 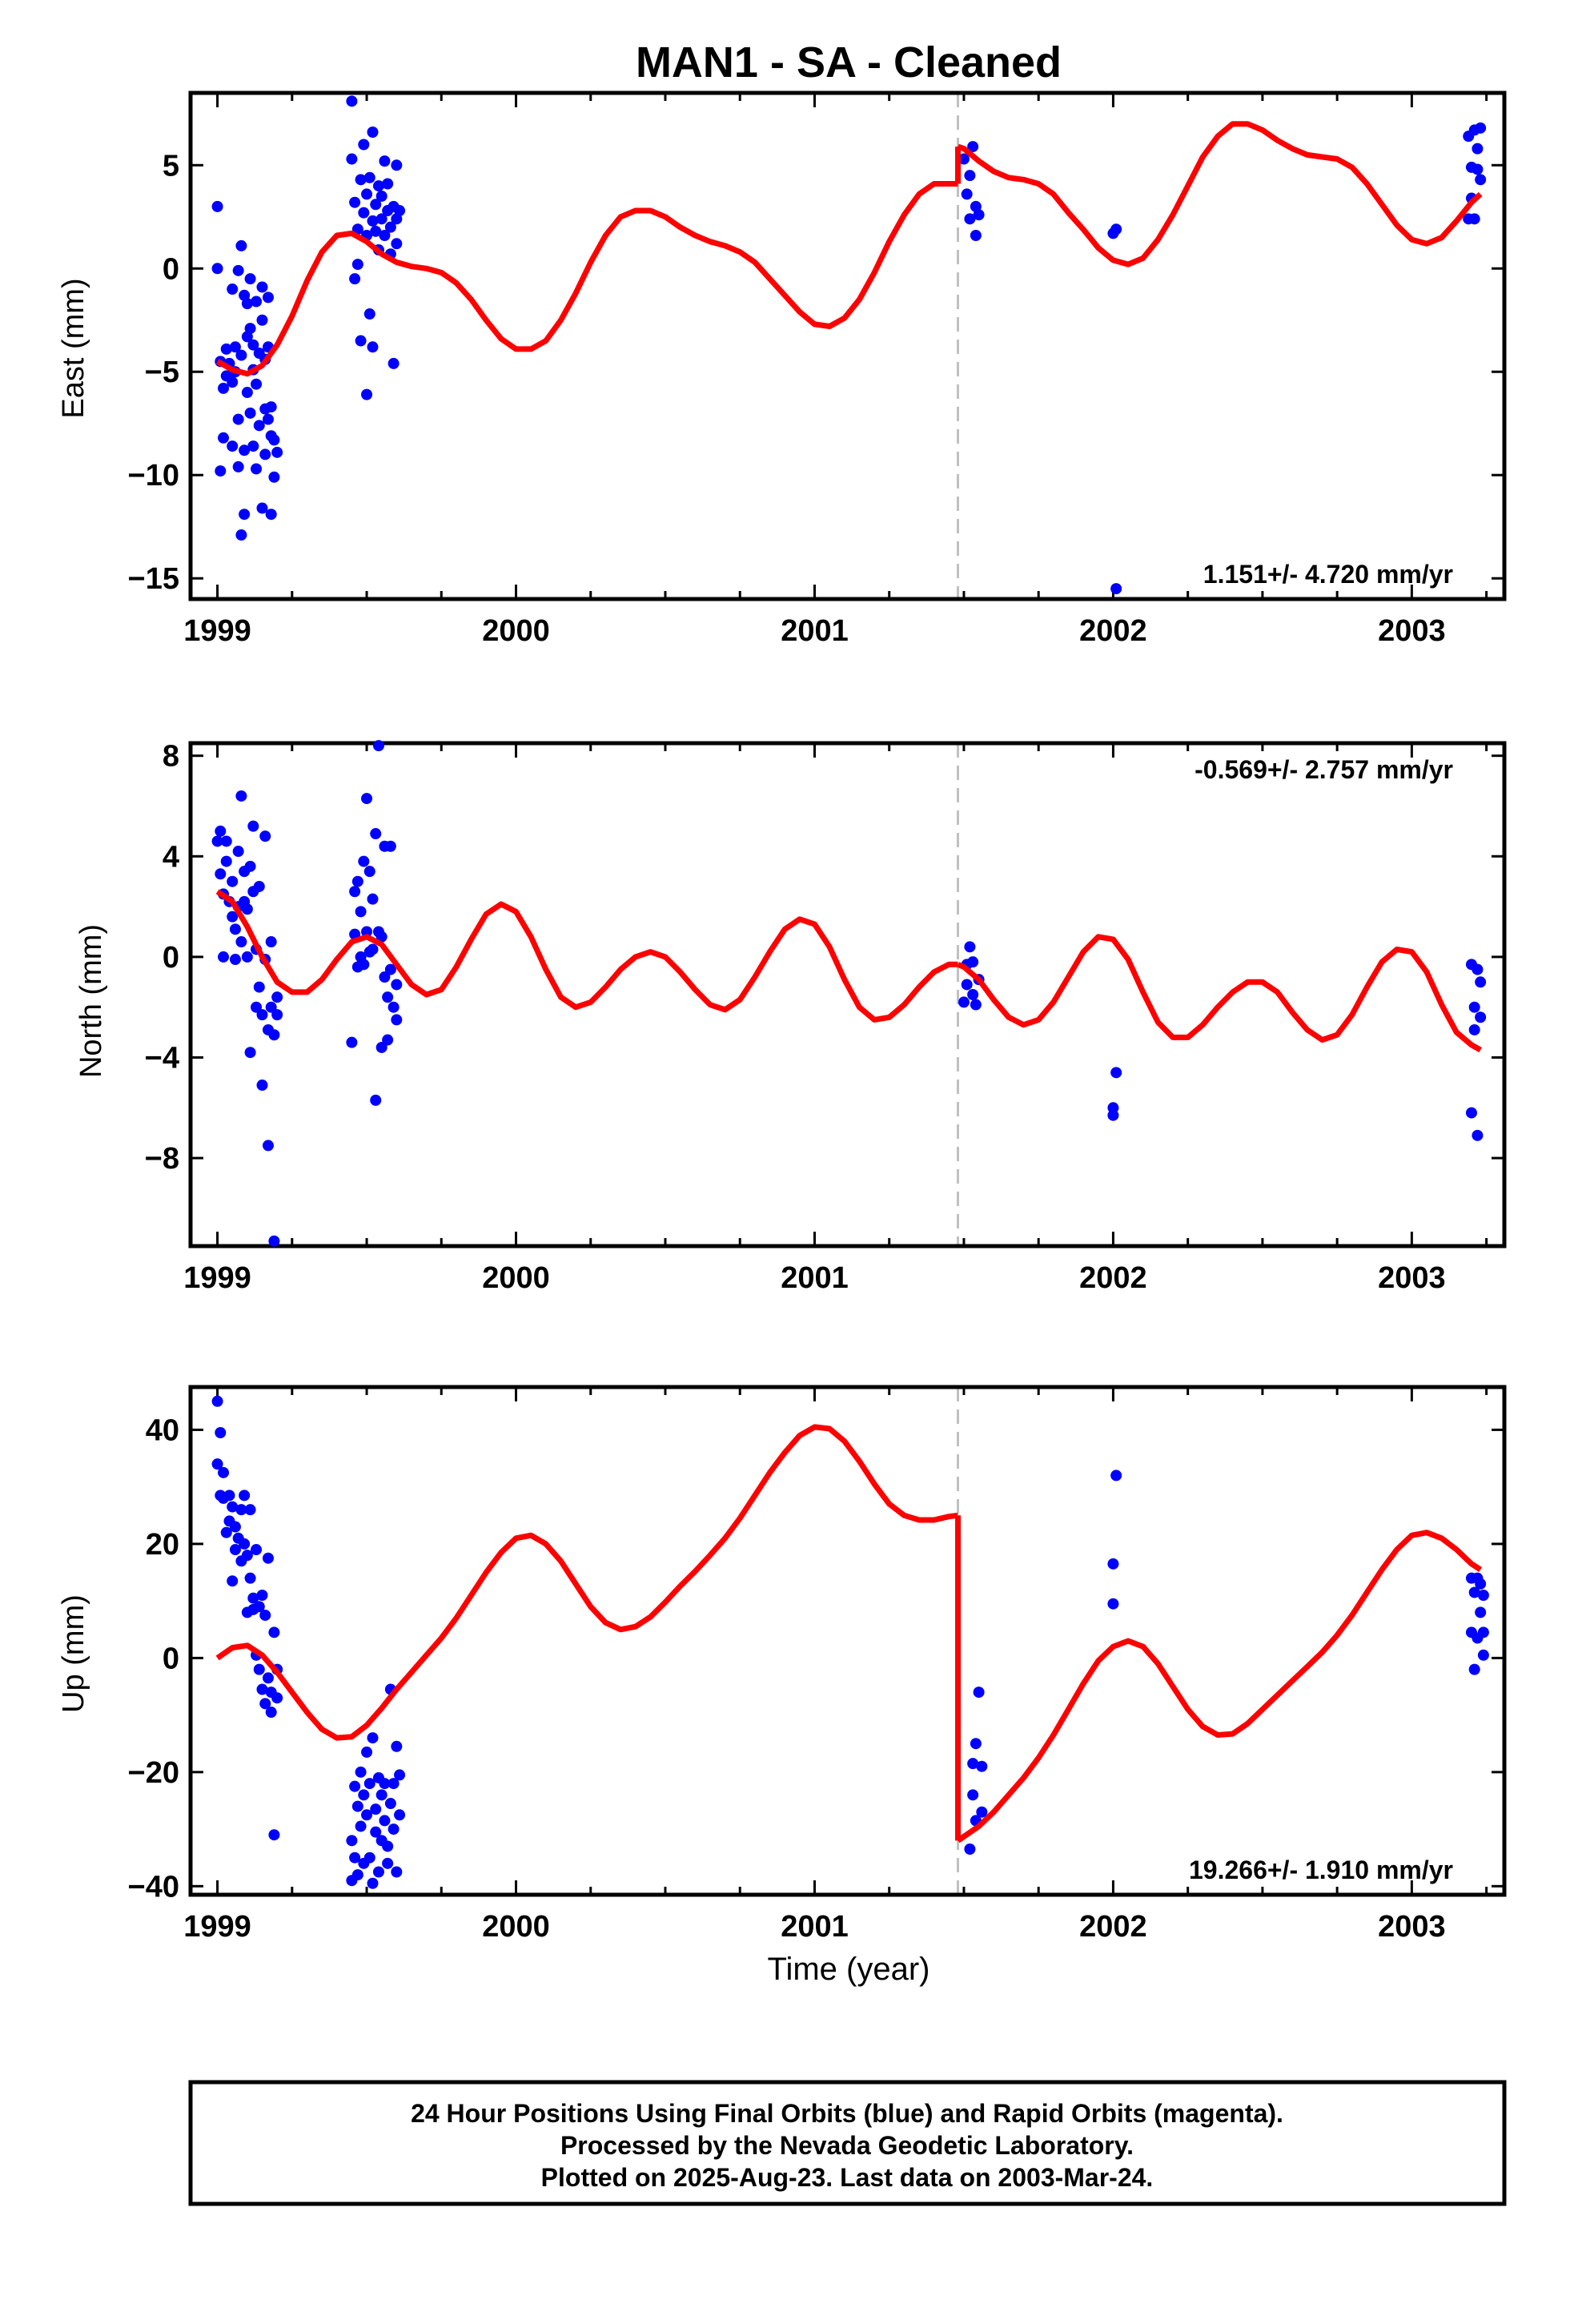 I want to click on north-x-tick-label: 1999, so click(x=217, y=1278).